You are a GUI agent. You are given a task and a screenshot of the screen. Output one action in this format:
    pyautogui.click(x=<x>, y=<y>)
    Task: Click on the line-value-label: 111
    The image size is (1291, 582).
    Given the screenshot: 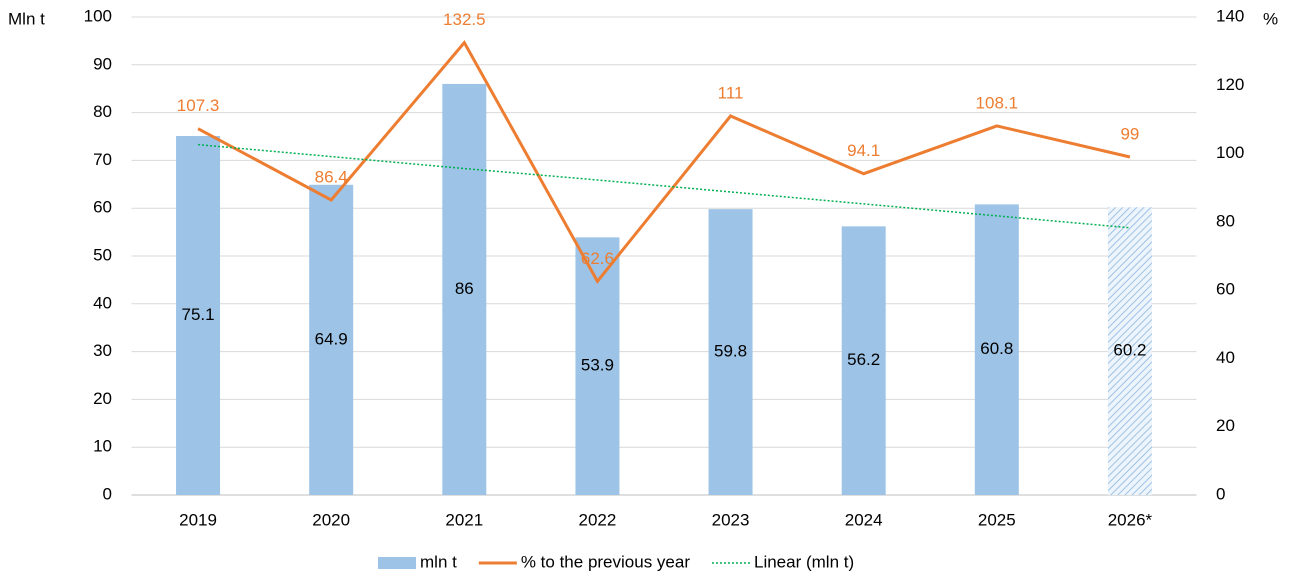 What is the action you would take?
    pyautogui.click(x=731, y=92)
    